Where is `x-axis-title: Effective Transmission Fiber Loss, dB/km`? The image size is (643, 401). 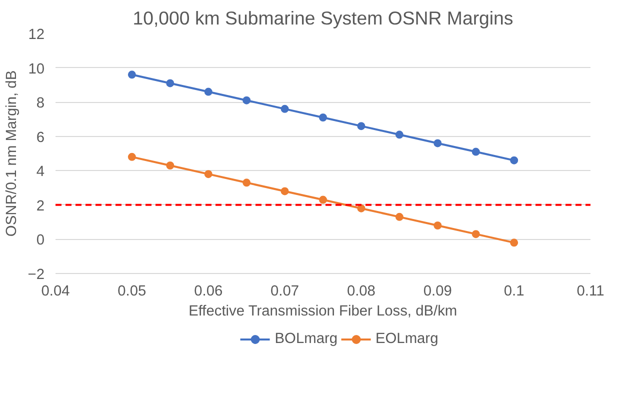 x-axis-title: Effective Transmission Fiber Loss, dB/km is located at coordinates (323, 312).